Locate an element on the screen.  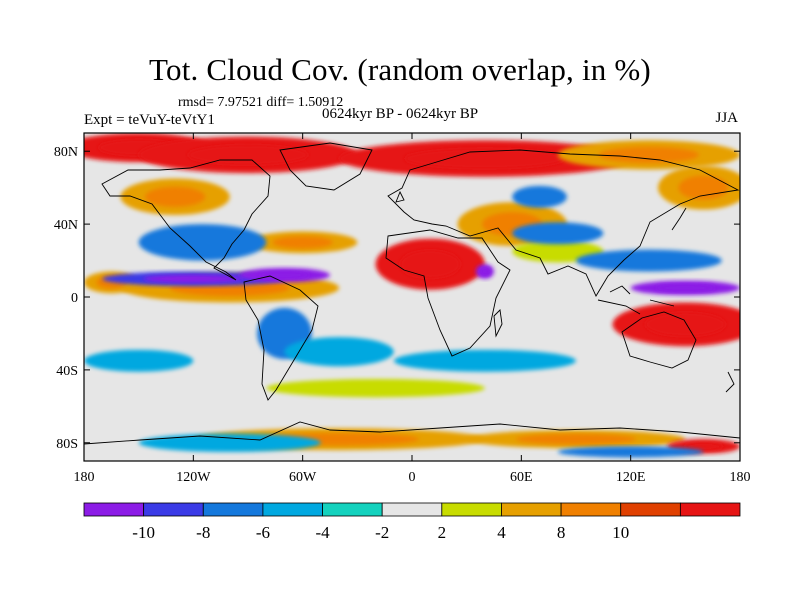
x-tick-label: 60E is located at coordinates (521, 477).